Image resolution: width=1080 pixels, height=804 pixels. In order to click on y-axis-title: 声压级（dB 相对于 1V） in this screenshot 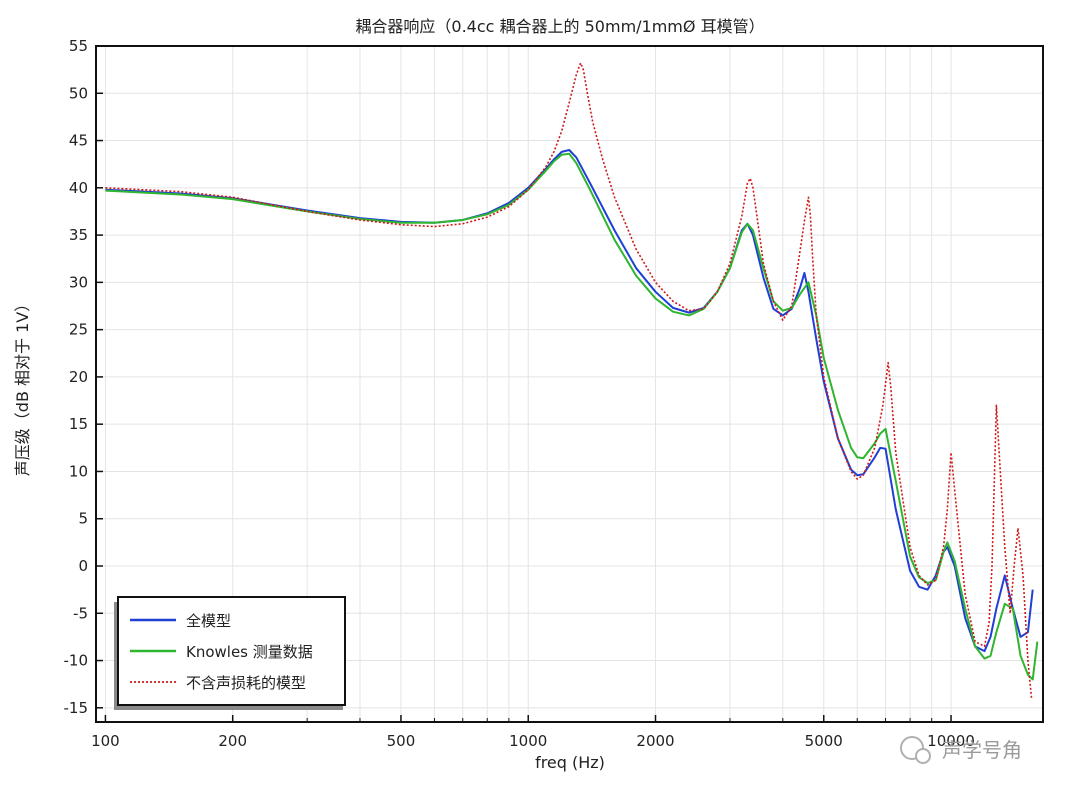, I will do `click(22, 386)`.